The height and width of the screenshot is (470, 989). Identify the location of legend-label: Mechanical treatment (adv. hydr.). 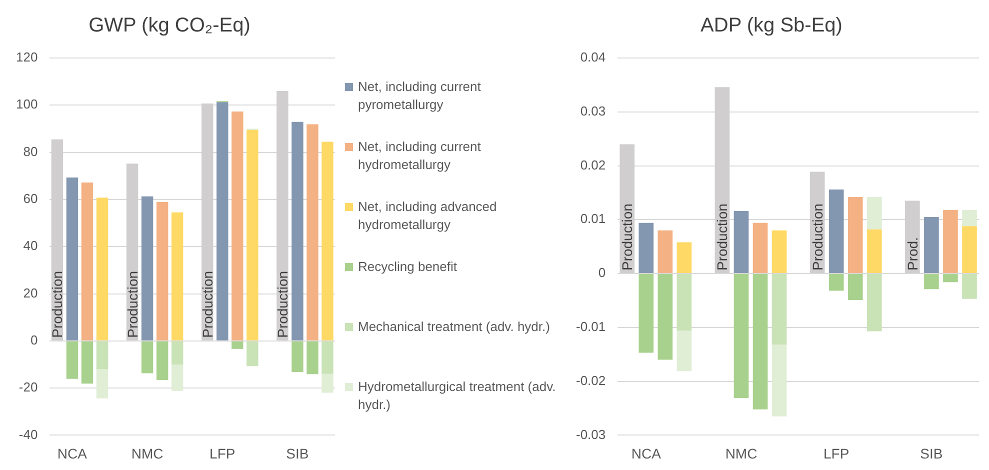
(454, 327).